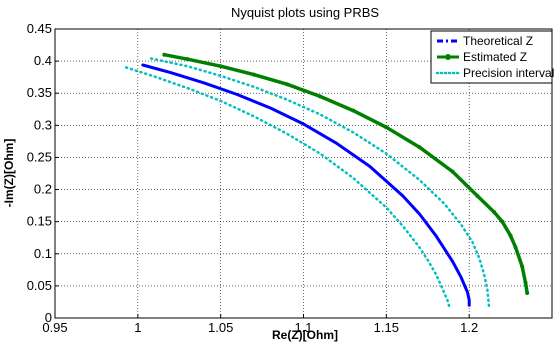  I want to click on x-tick-label: 1, so click(137, 327).